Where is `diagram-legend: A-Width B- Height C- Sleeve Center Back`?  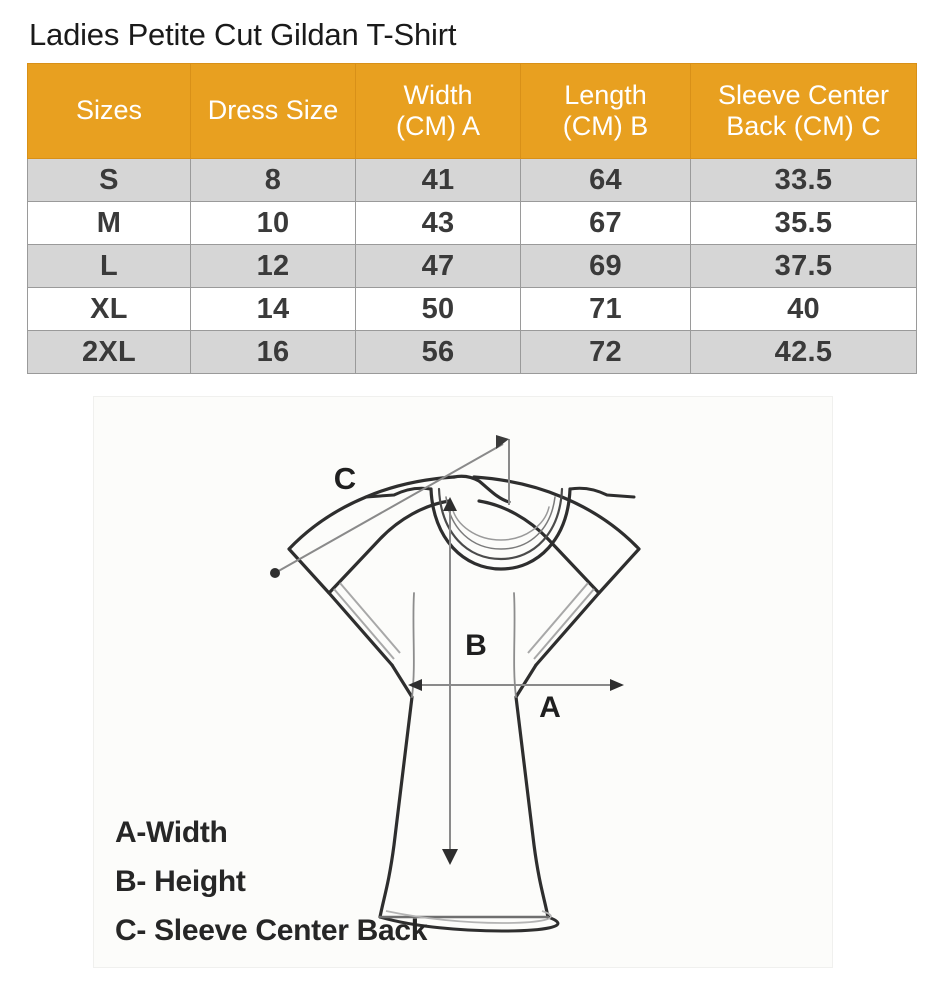
diagram-legend: A-Width B- Height C- Sleeve Center Back is located at coordinates (330, 881).